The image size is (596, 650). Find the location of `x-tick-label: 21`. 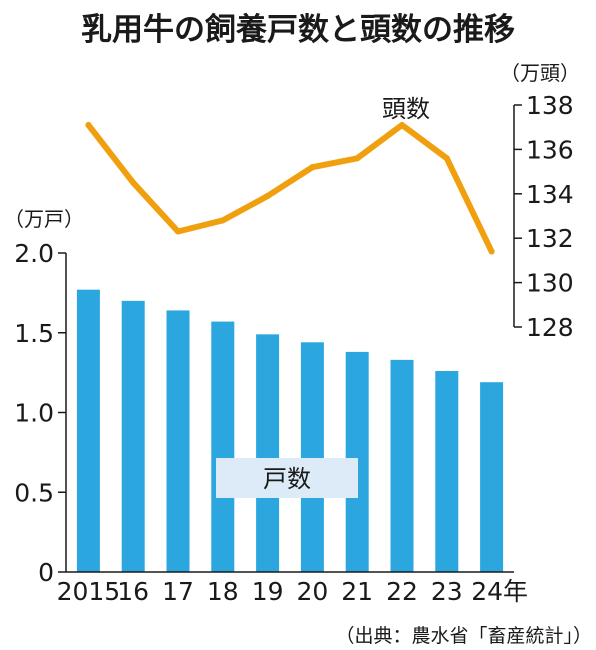

x-tick-label: 21 is located at coordinates (357, 591).